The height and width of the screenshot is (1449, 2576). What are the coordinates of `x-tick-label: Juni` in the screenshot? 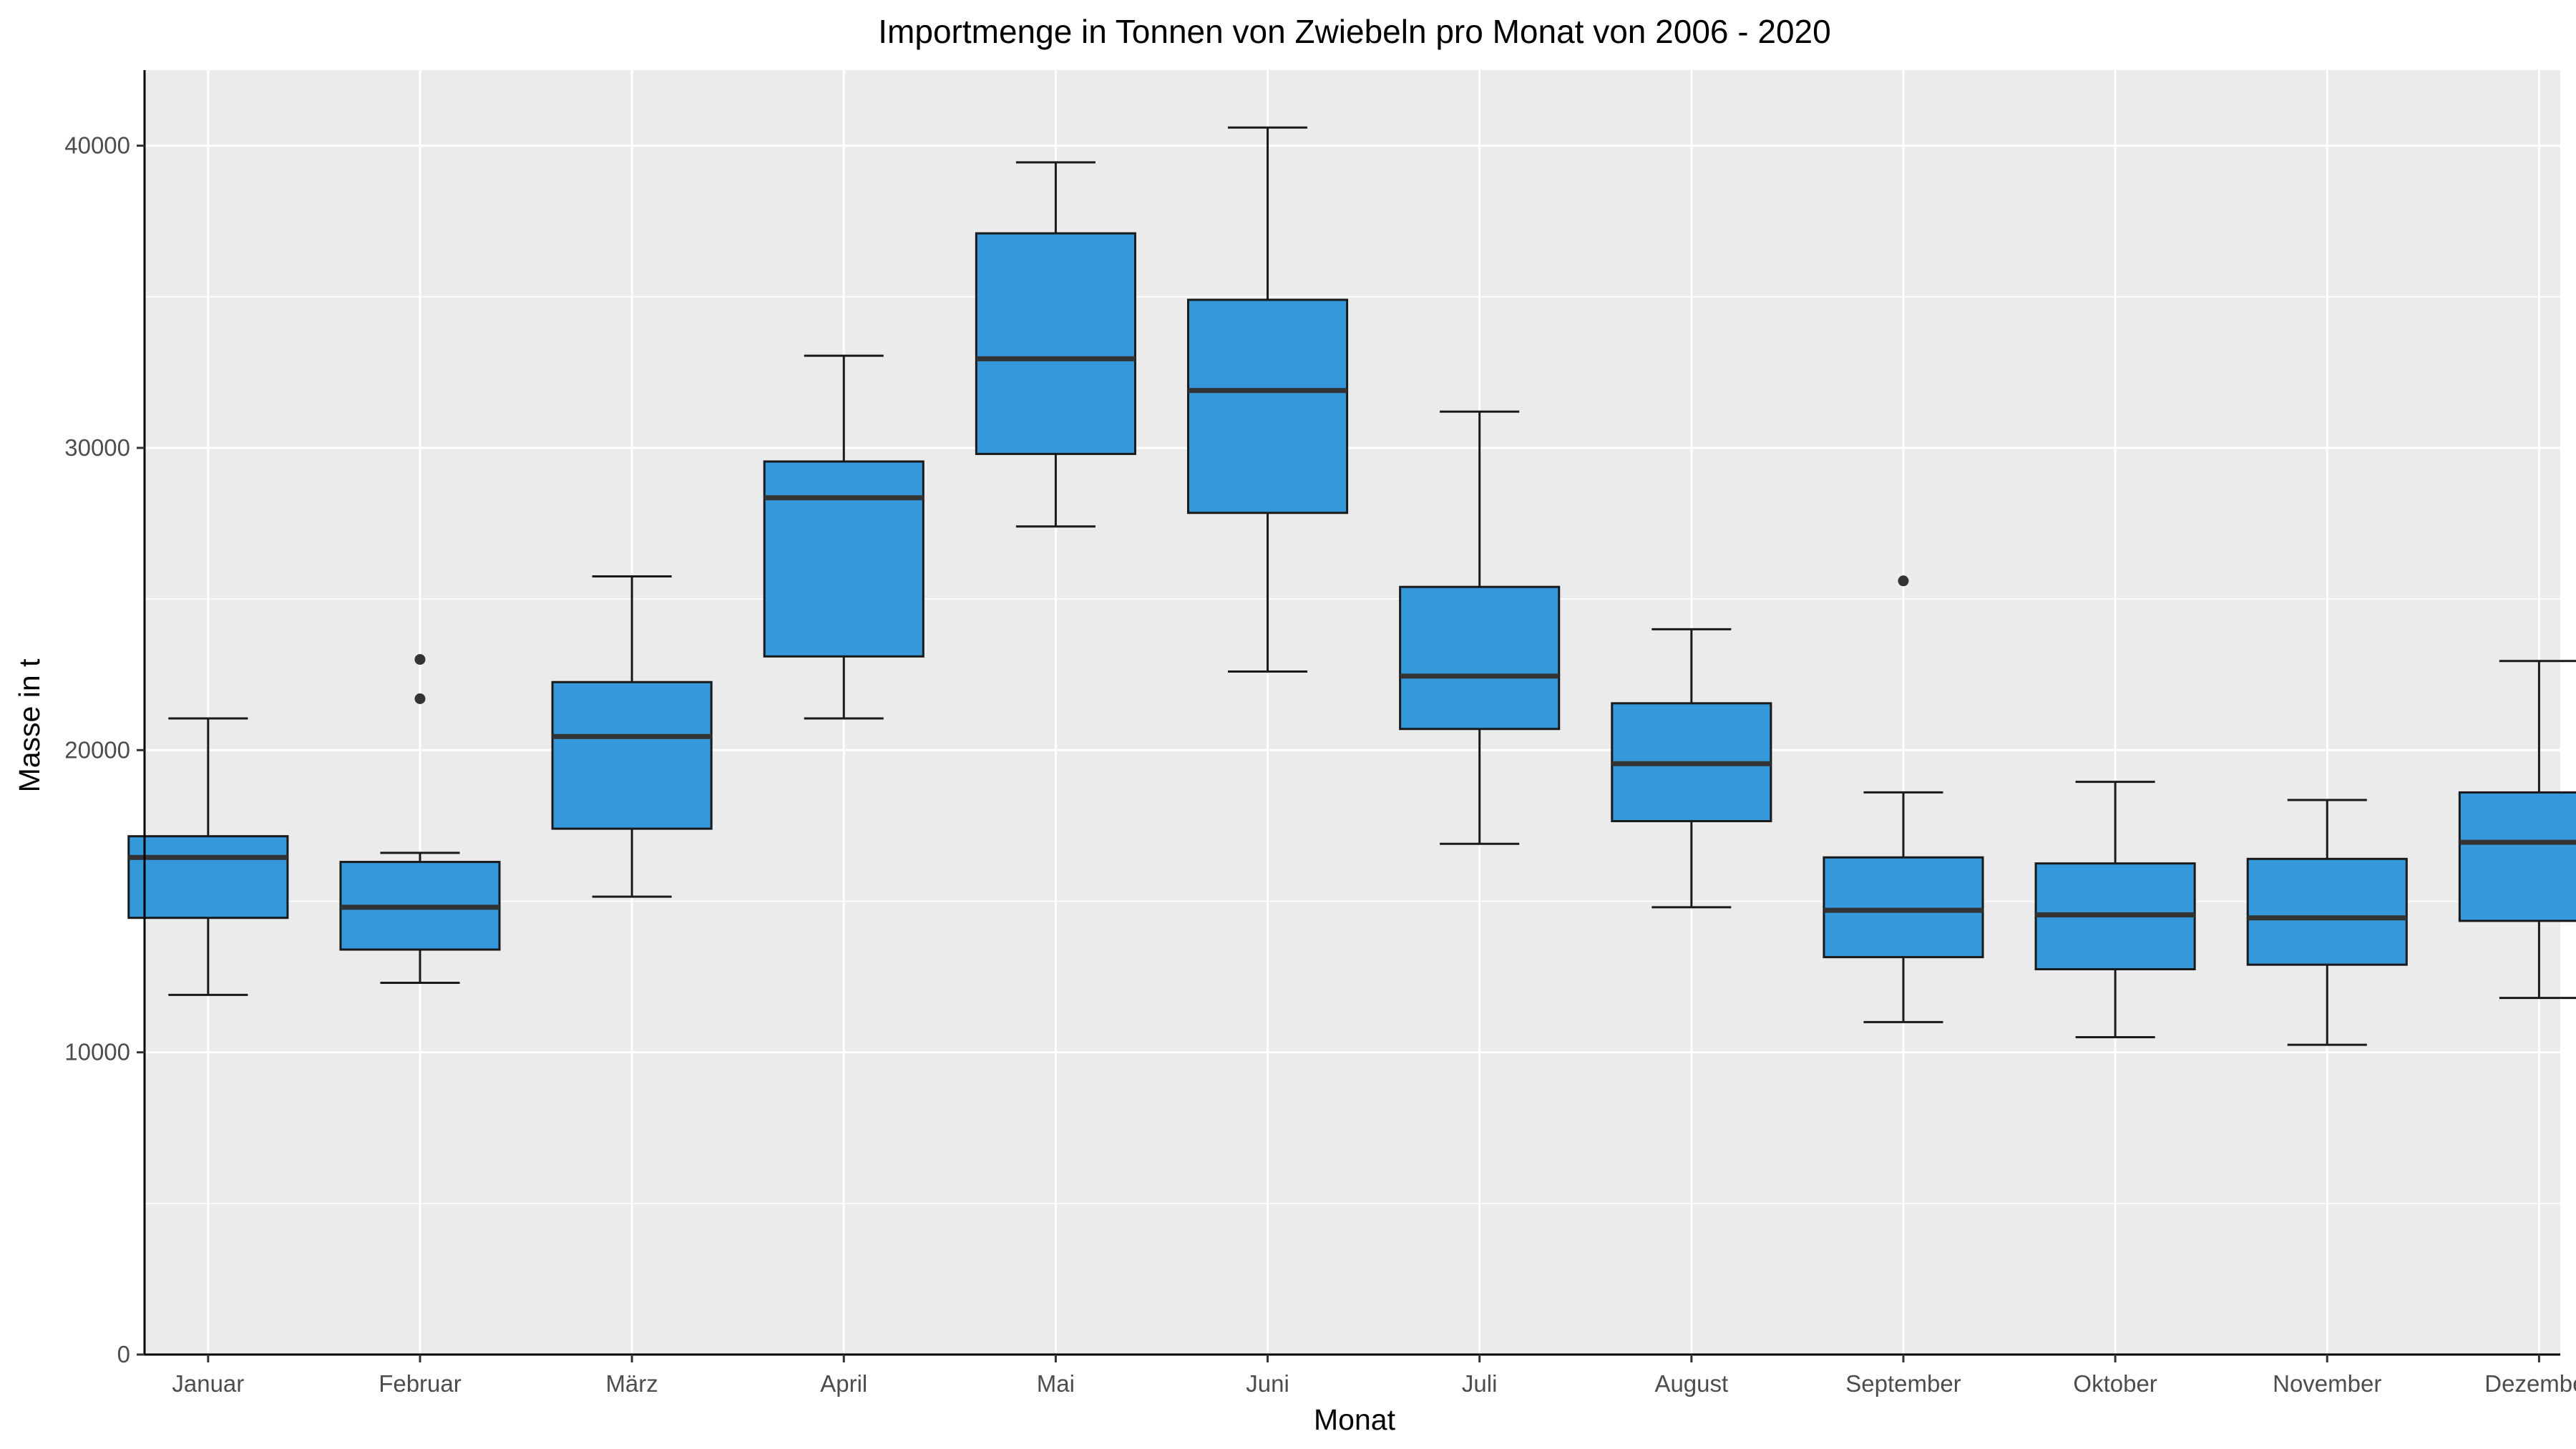 It's located at (1267, 1383).